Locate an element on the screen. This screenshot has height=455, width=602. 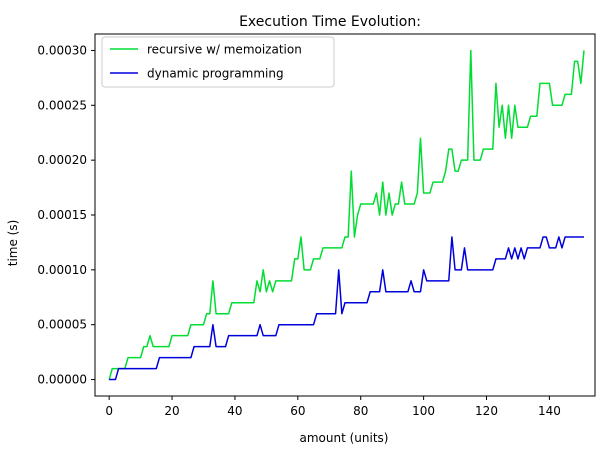
legend-label-dynamic: dynamic programming is located at coordinates (215, 74).